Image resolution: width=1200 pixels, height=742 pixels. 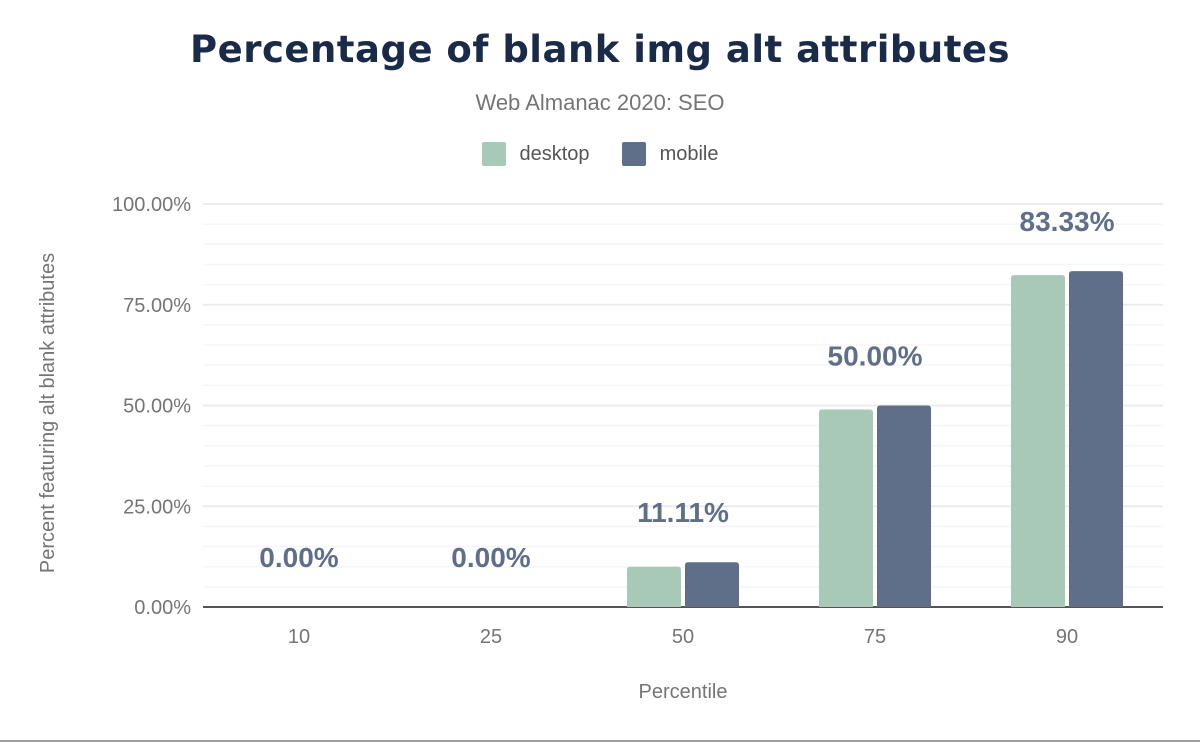 What do you see at coordinates (493, 154) in the screenshot?
I see `legend-swatch-desktop` at bounding box center [493, 154].